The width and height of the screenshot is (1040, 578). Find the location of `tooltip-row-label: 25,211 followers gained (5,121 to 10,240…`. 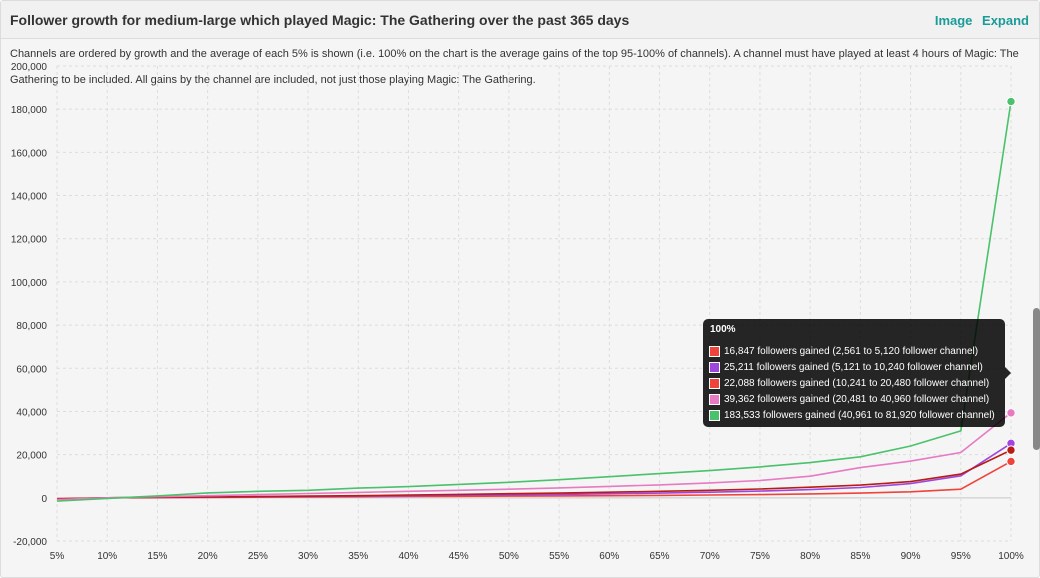

tooltip-row-label: 25,211 followers gained (5,121 to 10,240… is located at coordinates (853, 367).